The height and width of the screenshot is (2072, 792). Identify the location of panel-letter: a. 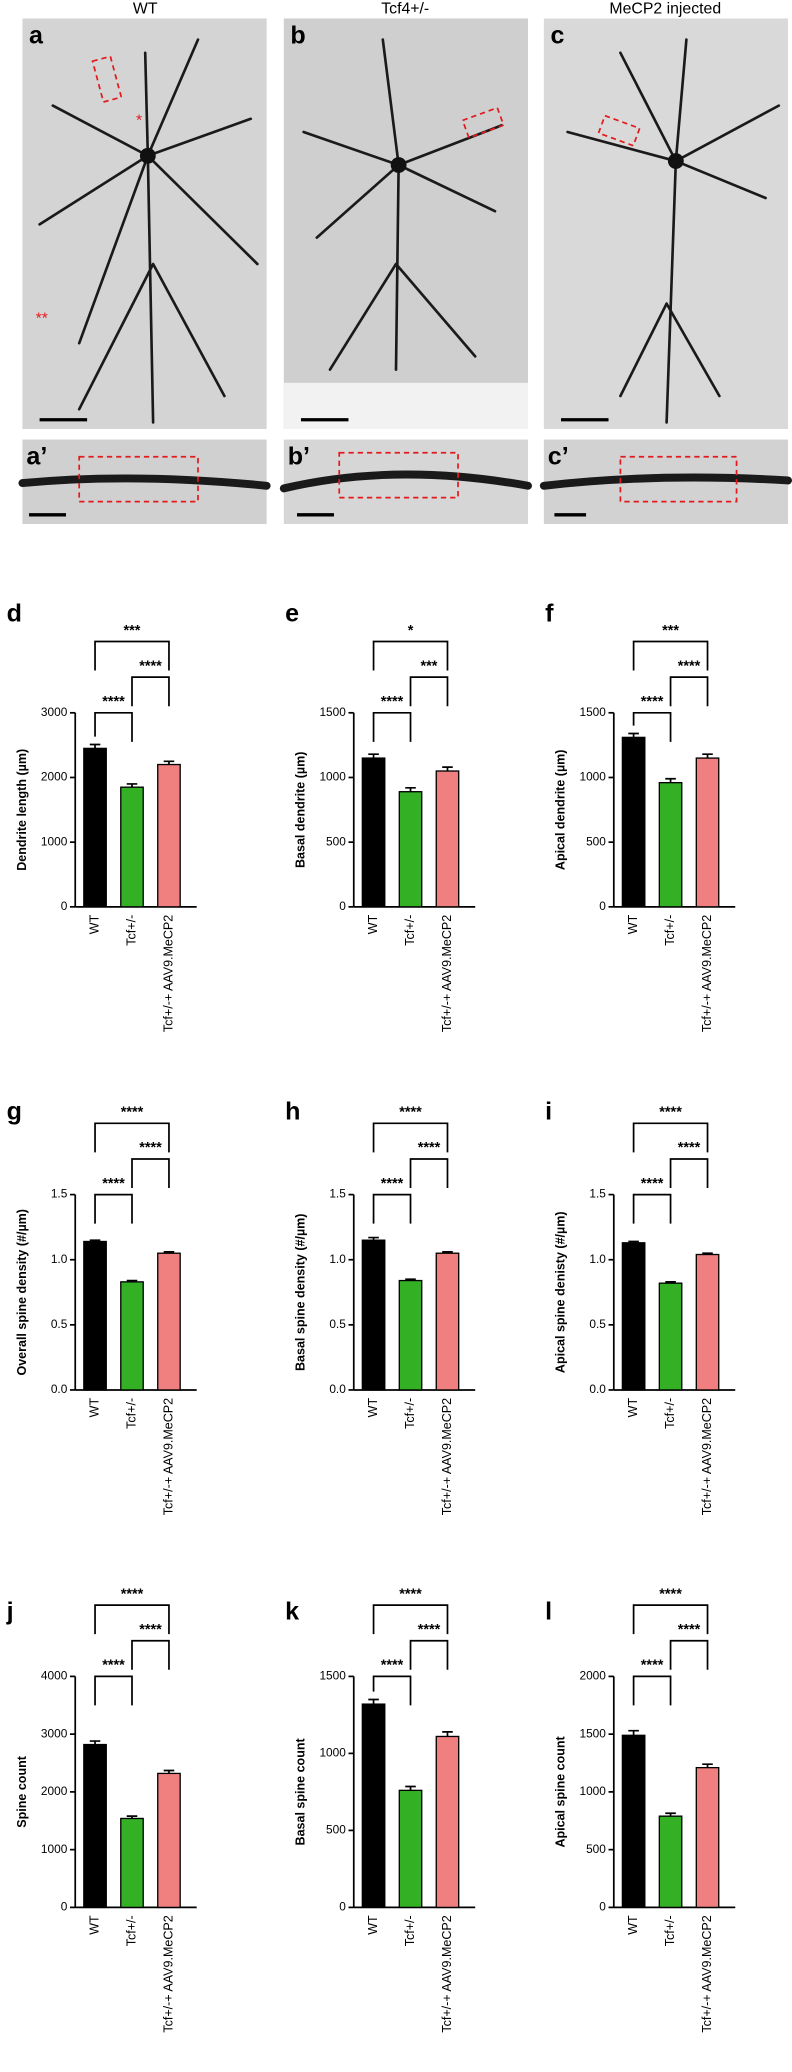
(36, 36).